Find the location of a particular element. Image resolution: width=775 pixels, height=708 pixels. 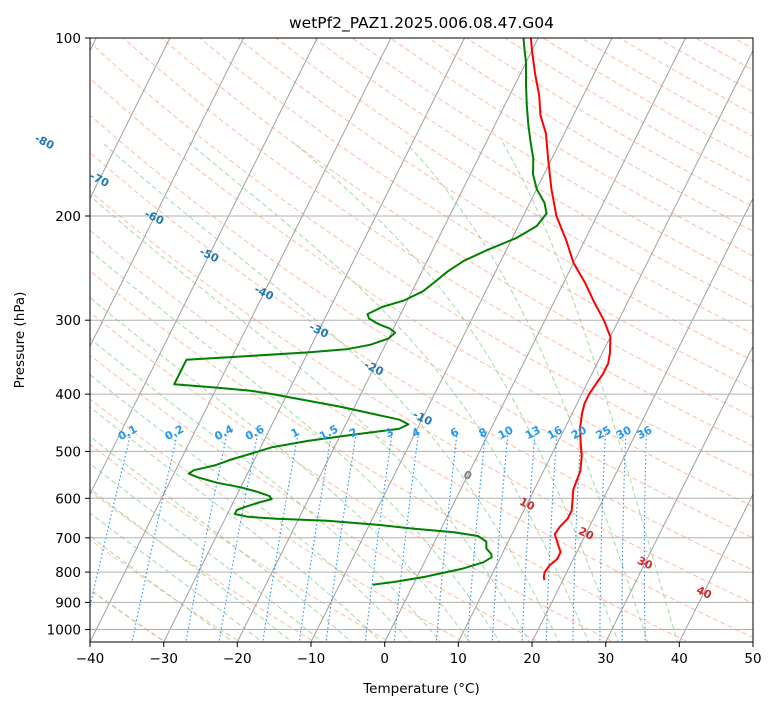

y-tick-label: 900 is located at coordinates (68, 603).